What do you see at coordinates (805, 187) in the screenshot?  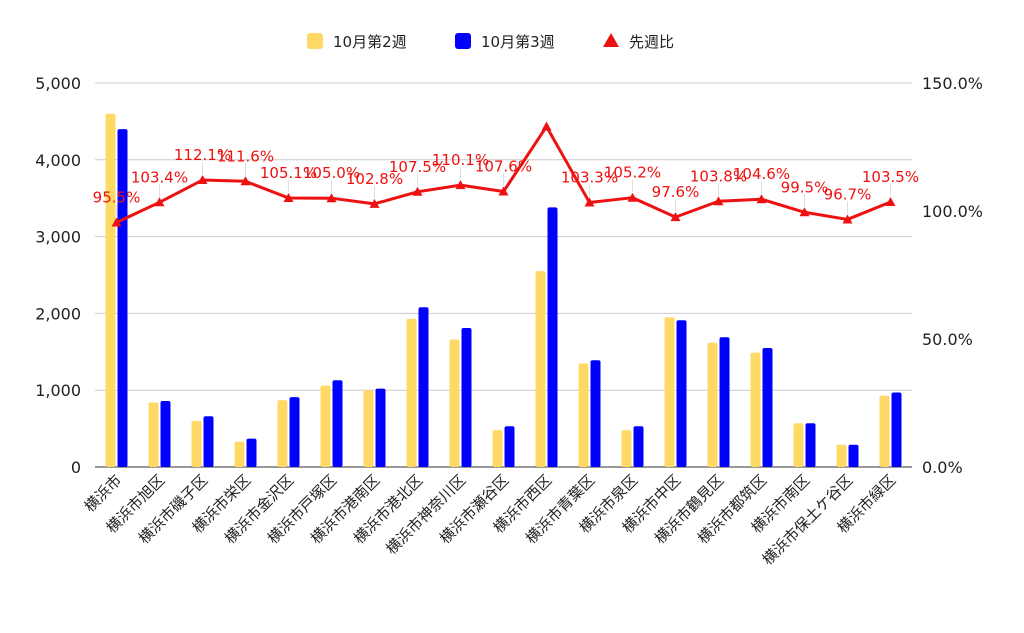 I see `data-label: 99.5%` at bounding box center [805, 187].